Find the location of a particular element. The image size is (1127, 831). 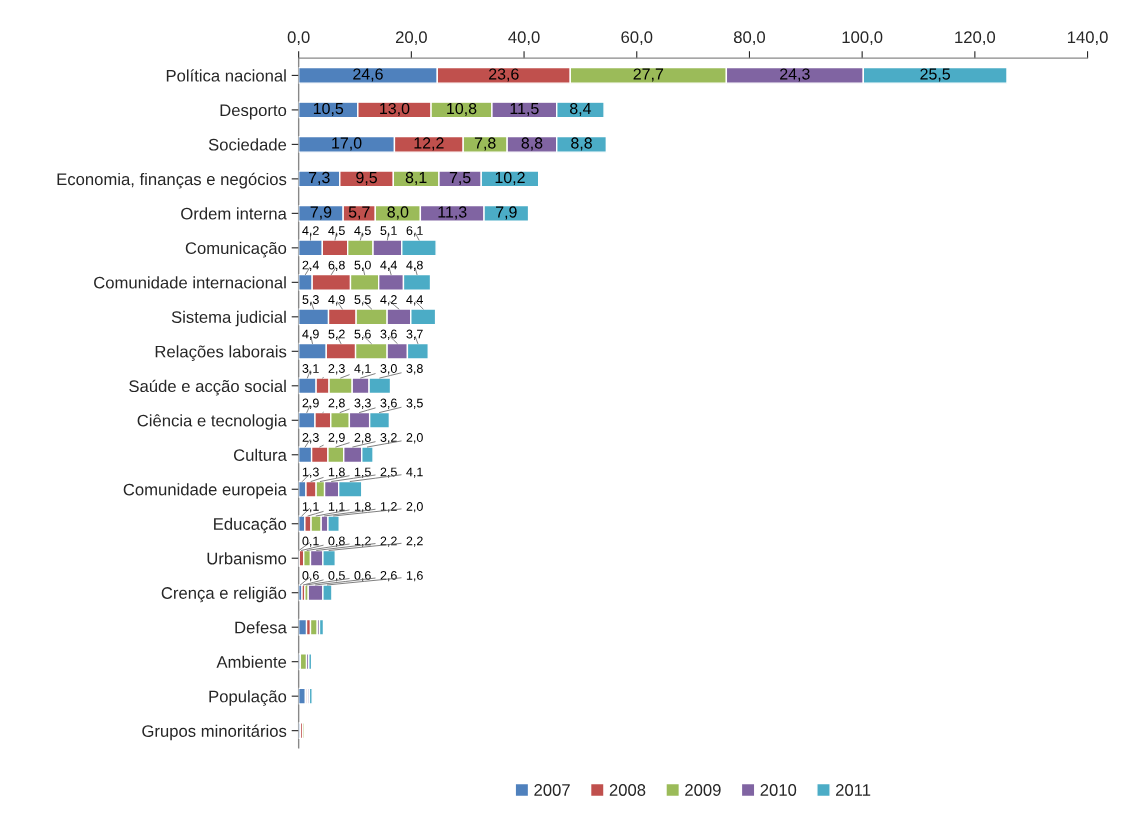

data-label: 1,3 is located at coordinates (310, 472).